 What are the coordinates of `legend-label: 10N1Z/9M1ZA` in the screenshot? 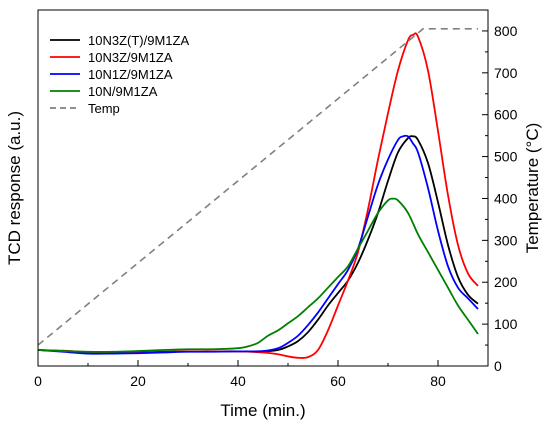 It's located at (130, 74).